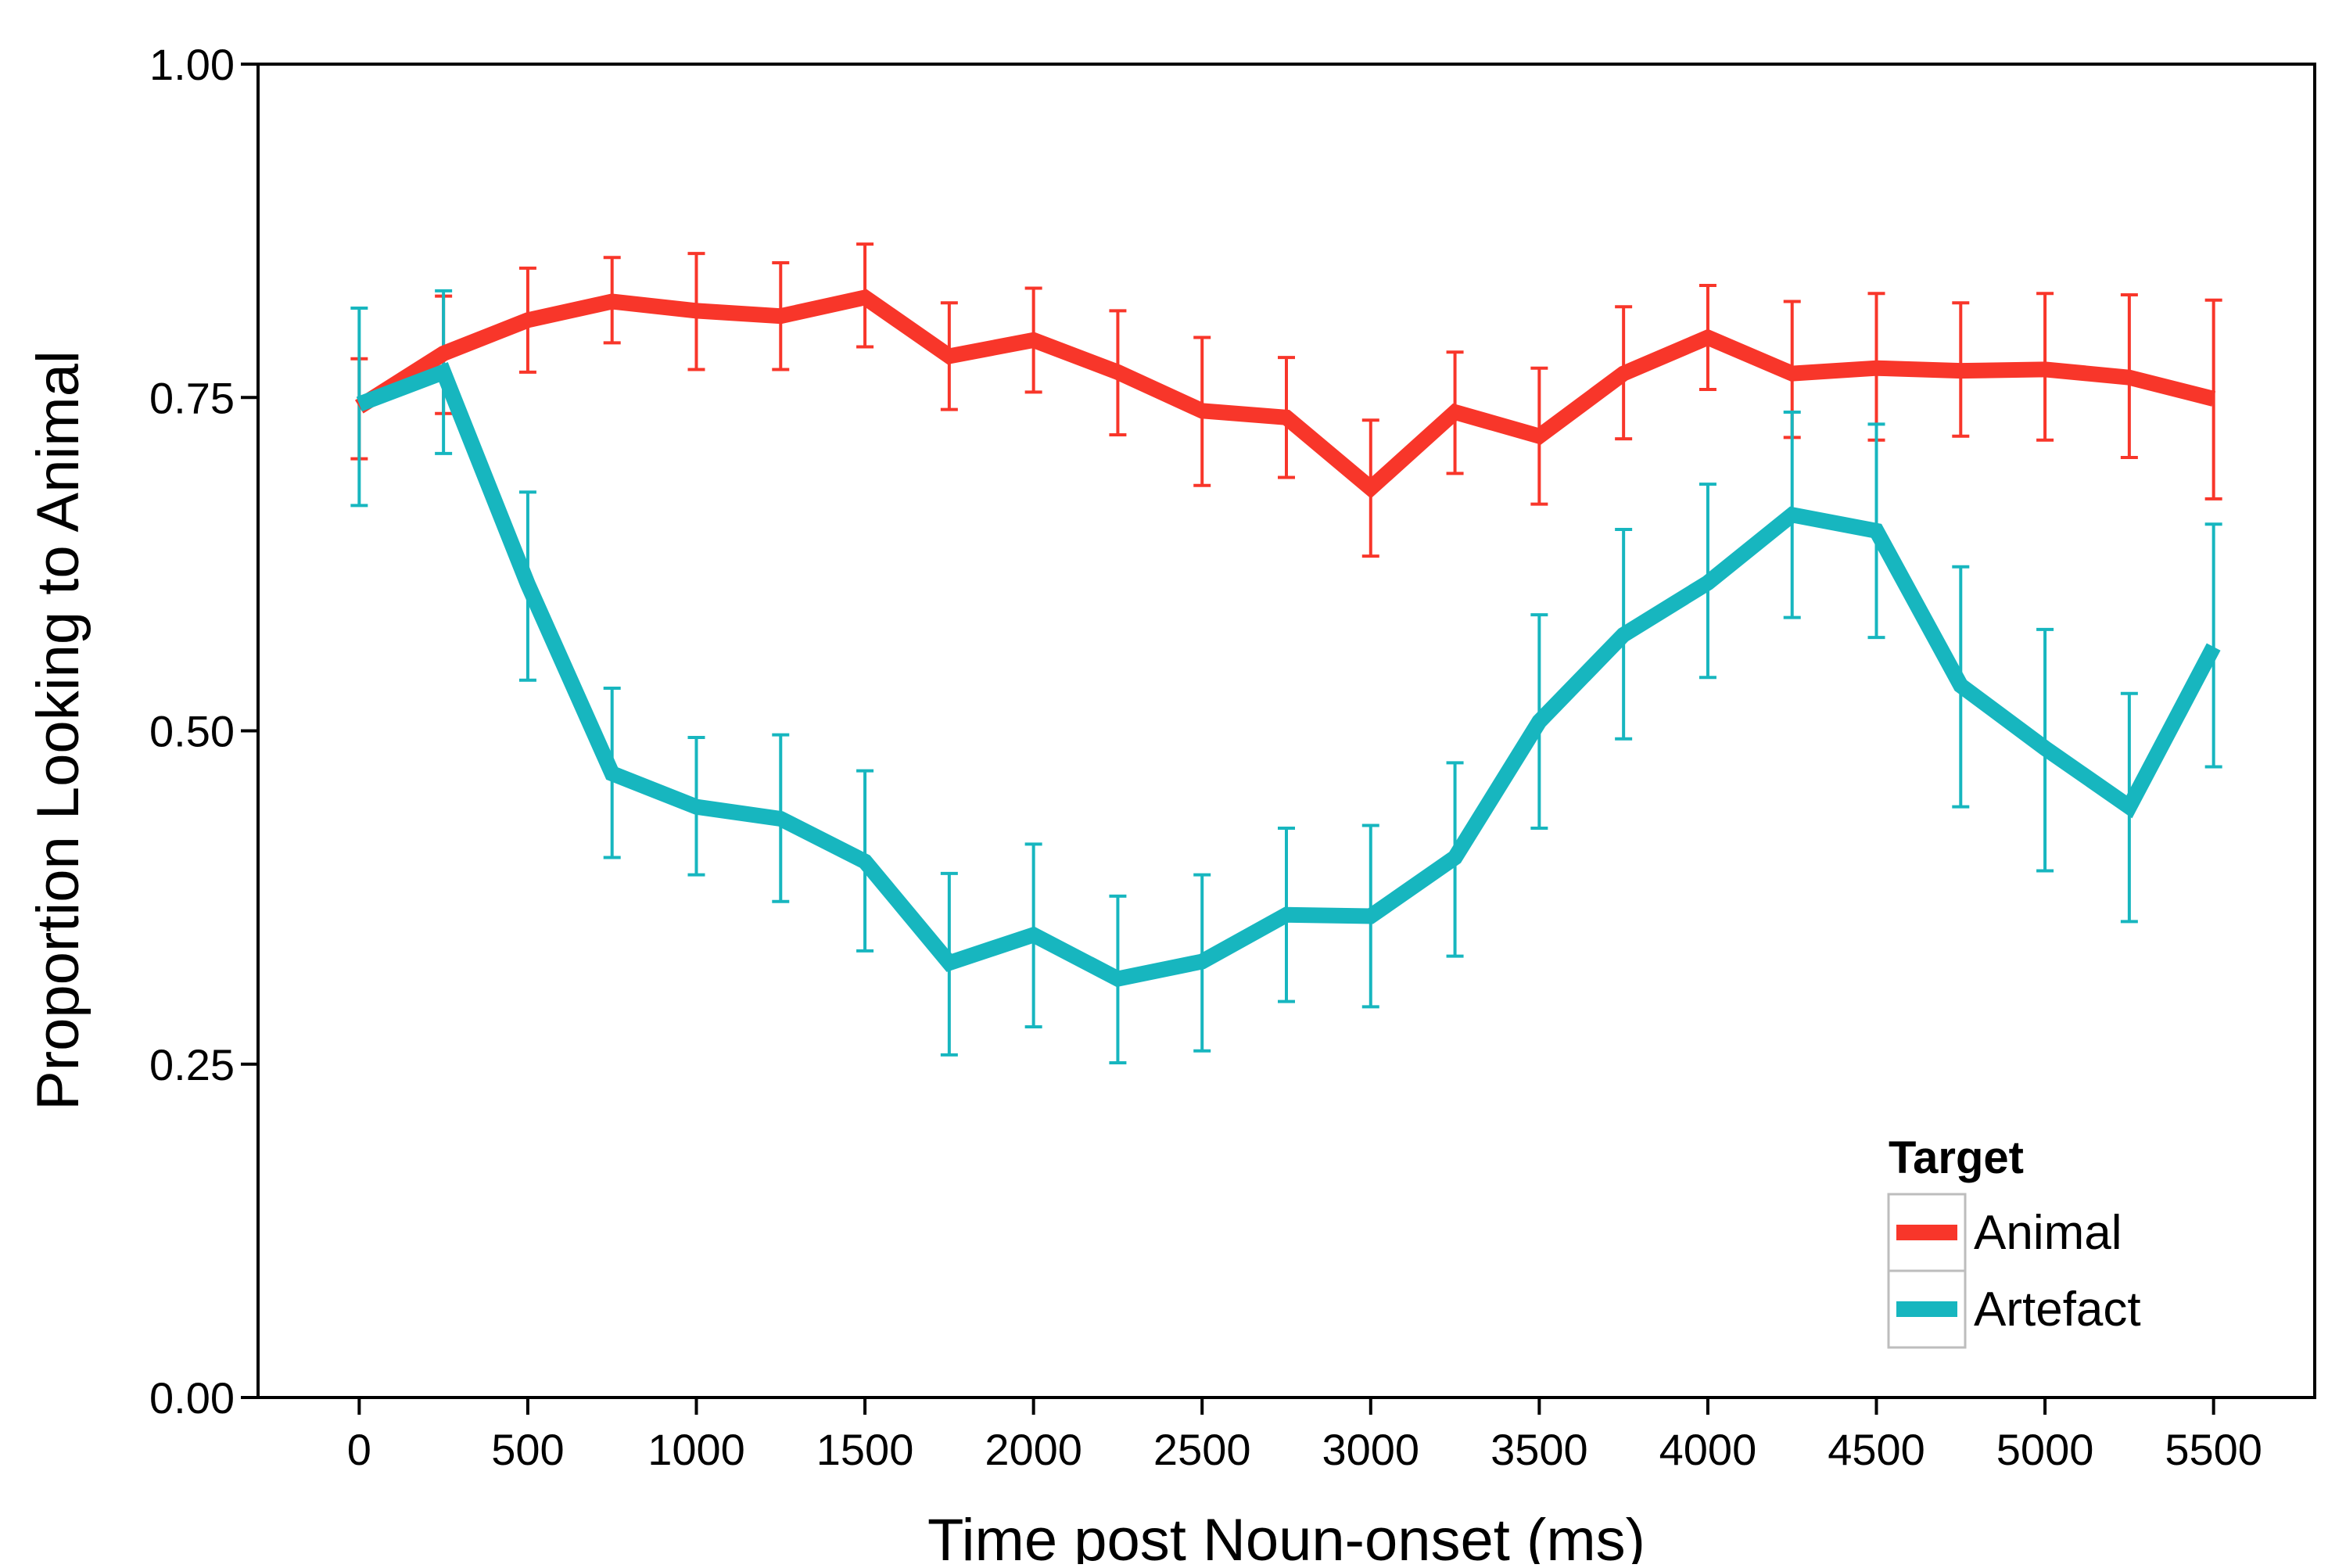 The width and height of the screenshot is (2346, 1568). I want to click on y-tick-label: 1.00, so click(192, 64).